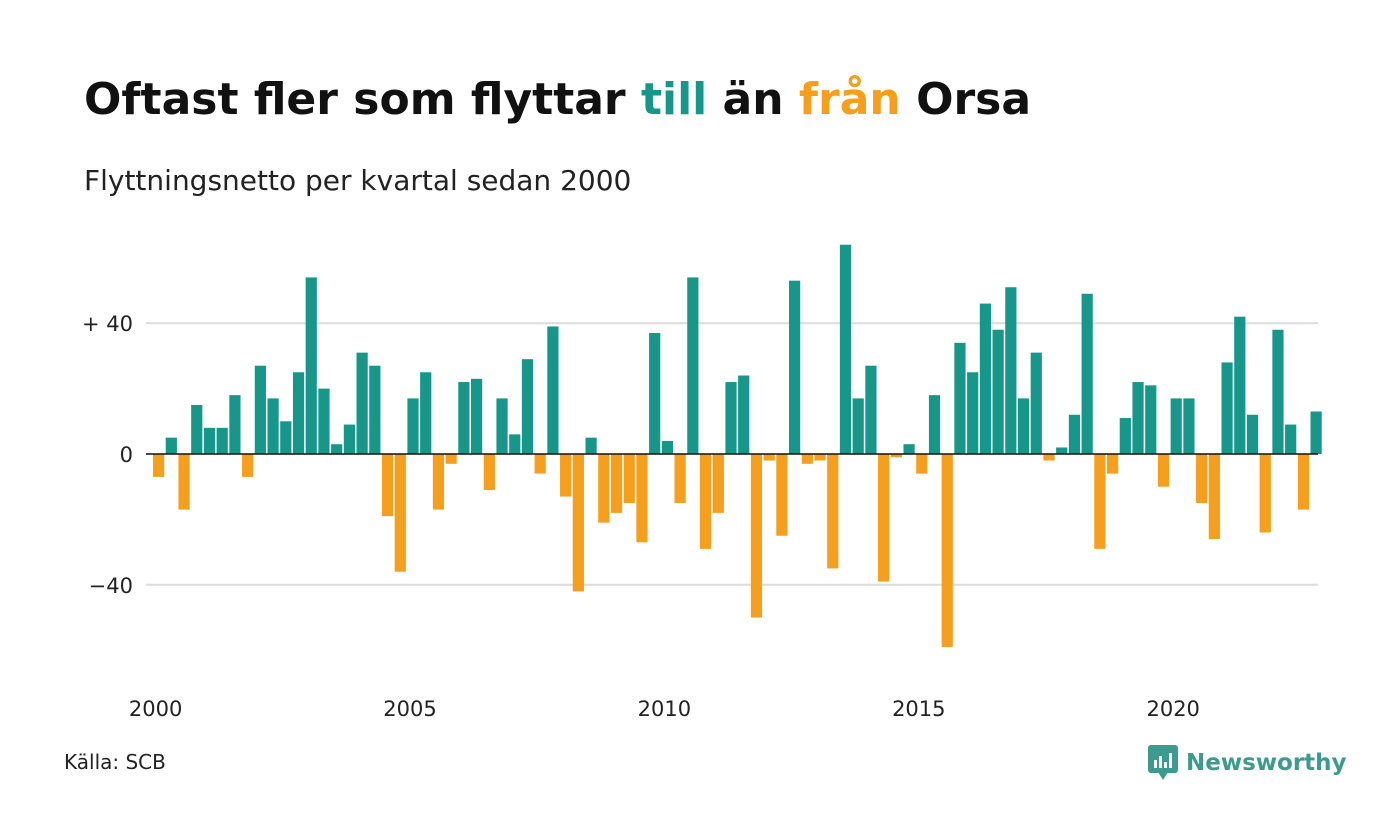 This screenshot has height=840, width=1400. I want to click on bar-2018-k2, so click(1087, 373).